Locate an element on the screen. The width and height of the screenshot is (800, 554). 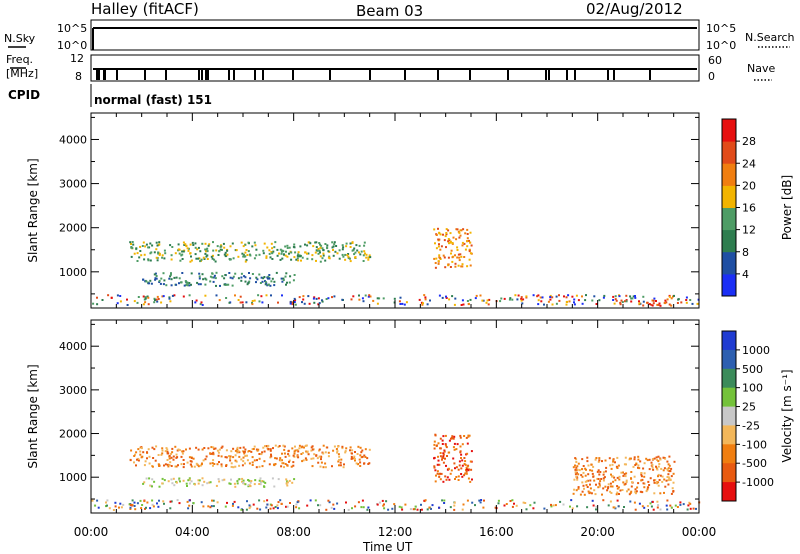
cpid-value: normal (fast) 151 is located at coordinates (153, 100).